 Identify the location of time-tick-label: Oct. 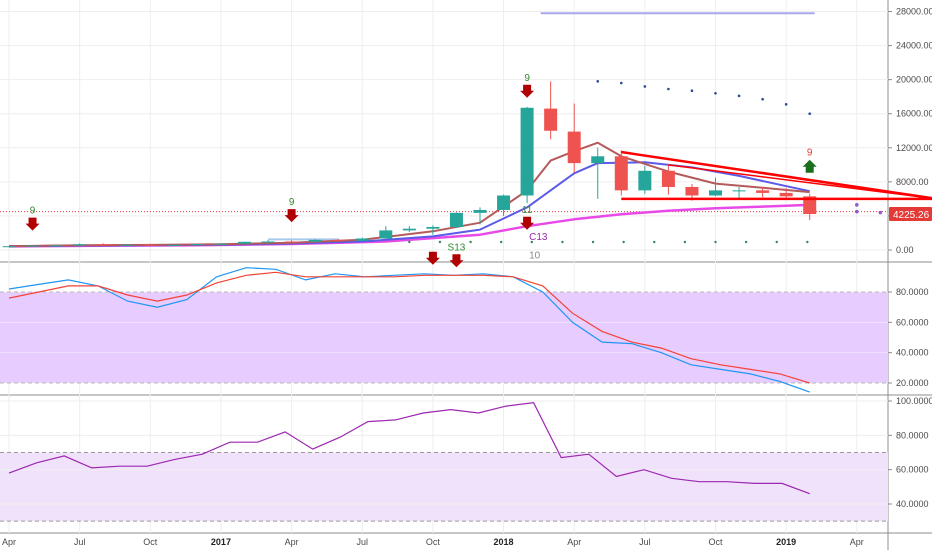
(433, 542).